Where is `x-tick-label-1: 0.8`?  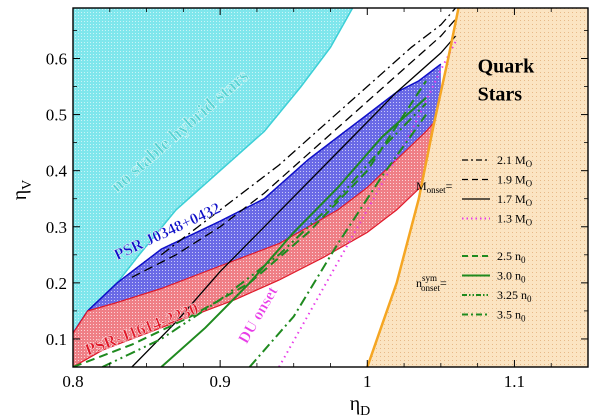 x-tick-label-1: 0.8 is located at coordinates (72, 381).